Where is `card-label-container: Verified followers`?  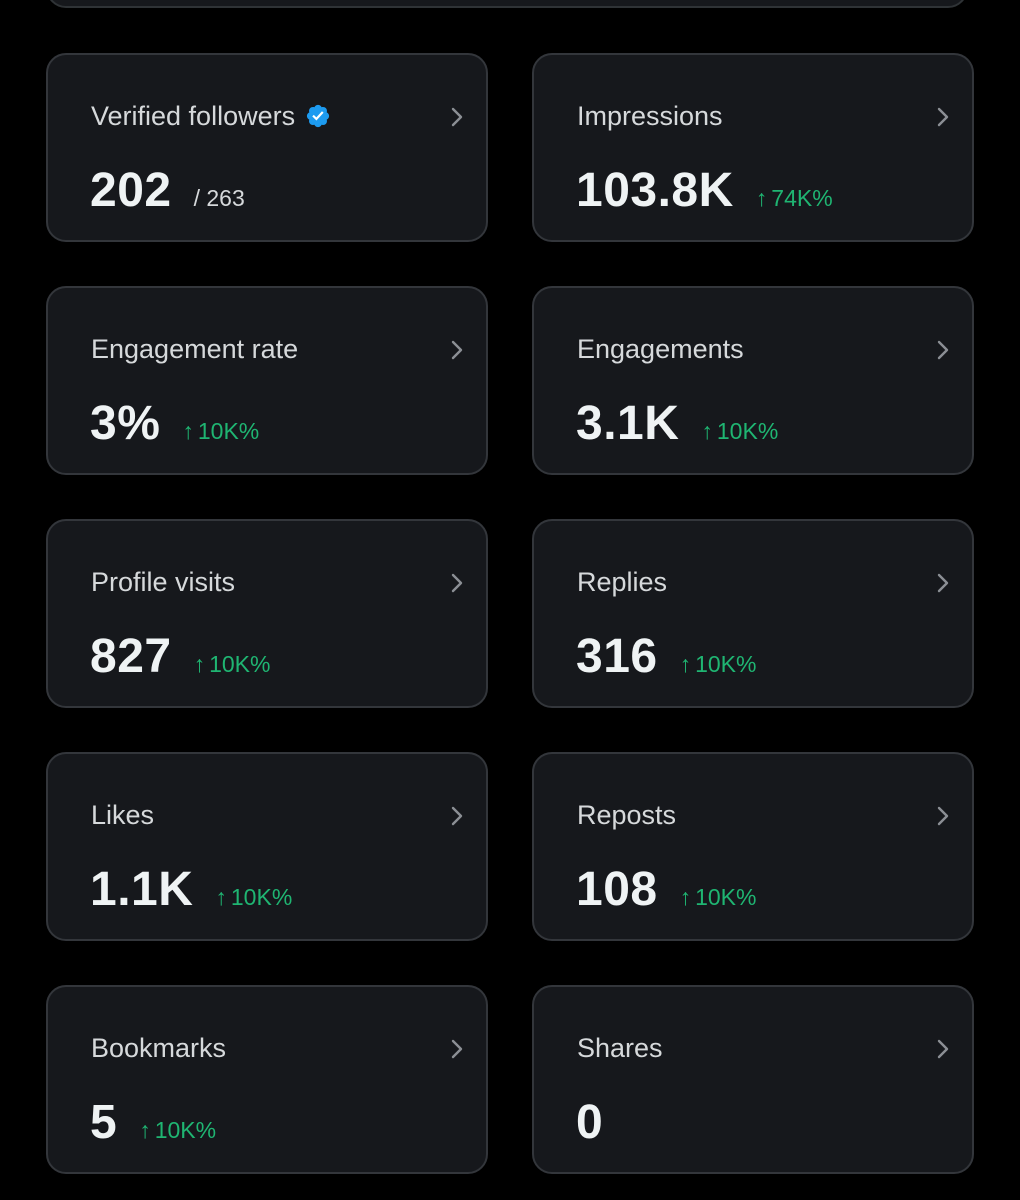
card-label-container: Verified followers is located at coordinates (211, 116).